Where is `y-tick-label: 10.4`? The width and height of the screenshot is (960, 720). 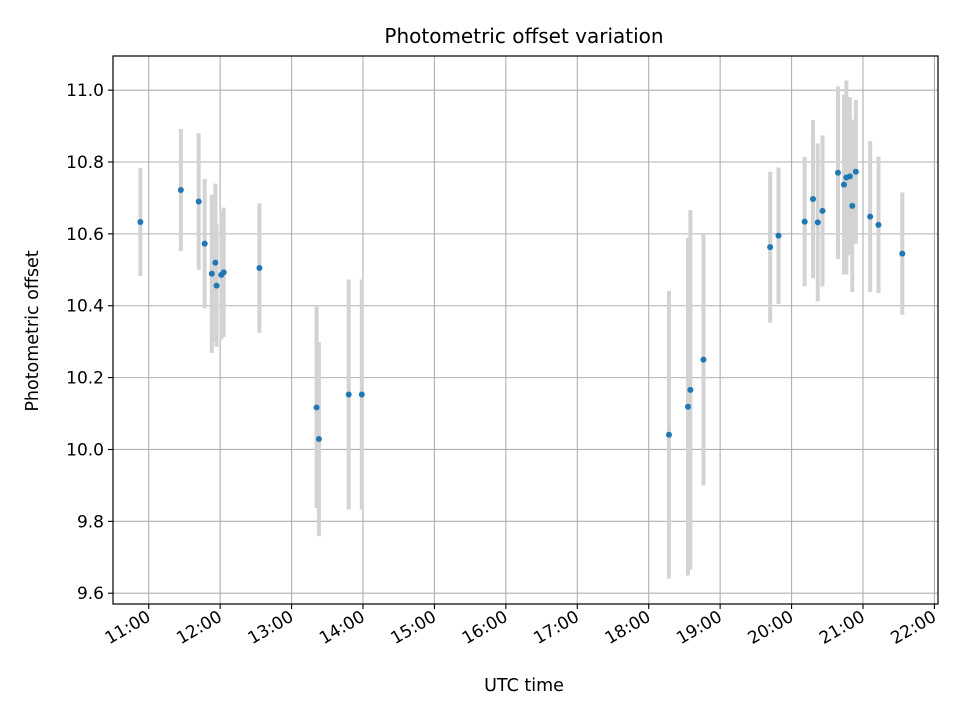 y-tick-label: 10.4 is located at coordinates (85, 307).